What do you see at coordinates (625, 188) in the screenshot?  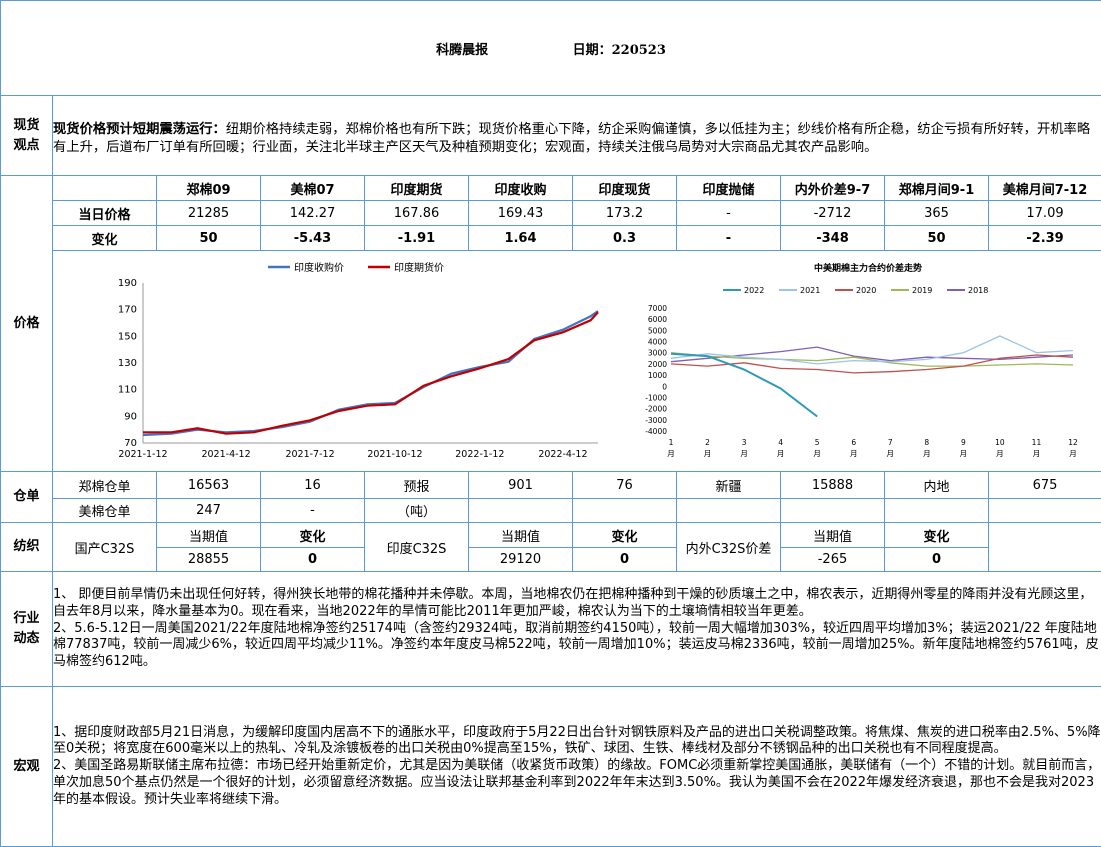 I see `price-header: 印度现货` at bounding box center [625, 188].